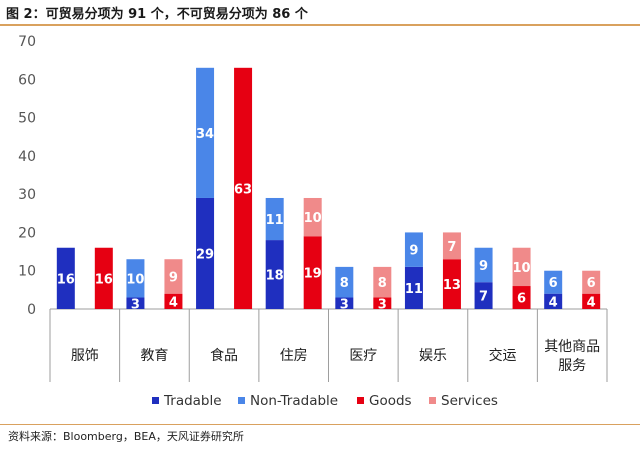 Image resolution: width=640 pixels, height=449 pixels. Describe the element at coordinates (27, 272) in the screenshot. I see `y-tick-label: 10` at that location.